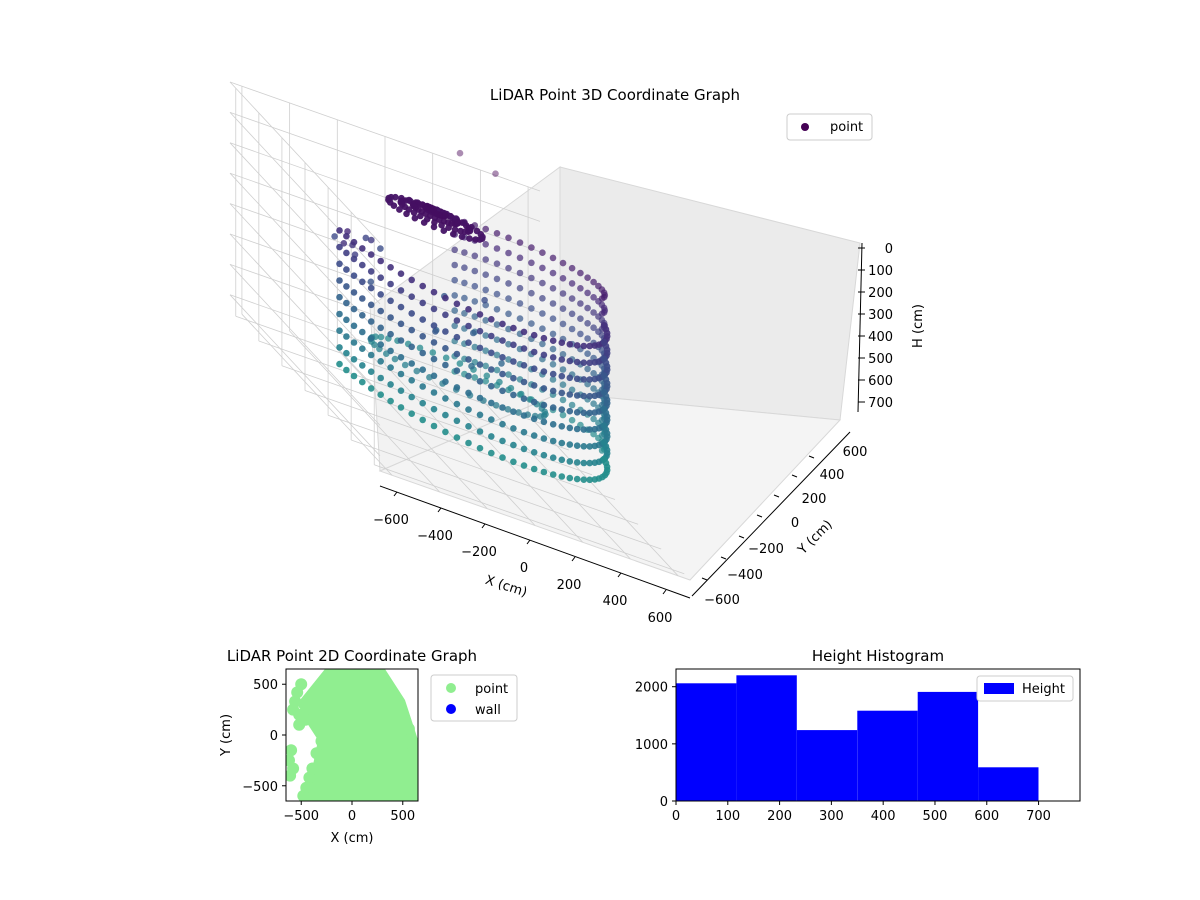 The image size is (1200, 900). Describe the element at coordinates (918, 326) in the screenshot. I see `h-axis-label: H (cm)` at that location.